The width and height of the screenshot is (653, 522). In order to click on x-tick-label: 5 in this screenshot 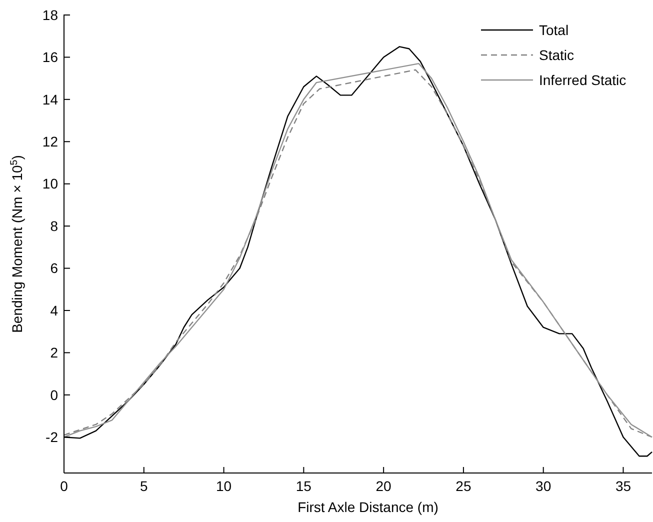, I will do `click(144, 486)`.